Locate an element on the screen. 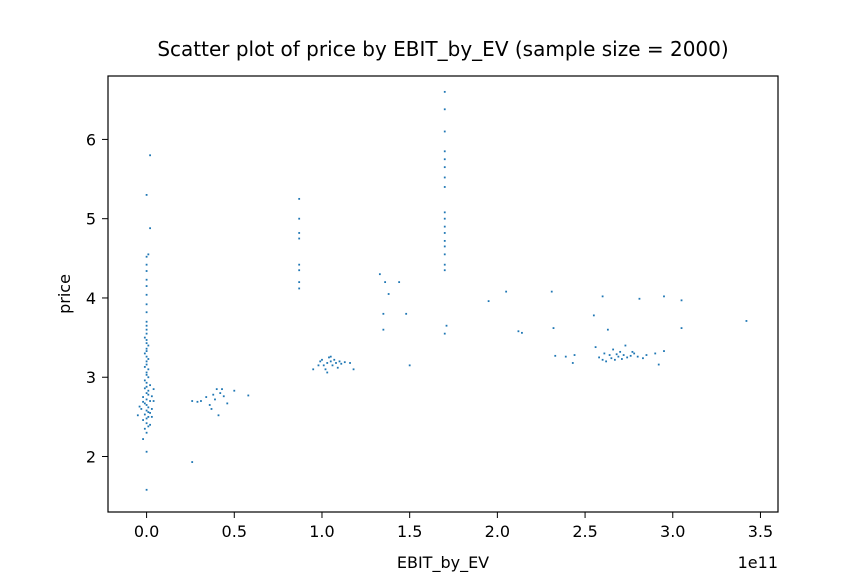 The image size is (864, 576). y-tick-label: 3 is located at coordinates (91, 377).